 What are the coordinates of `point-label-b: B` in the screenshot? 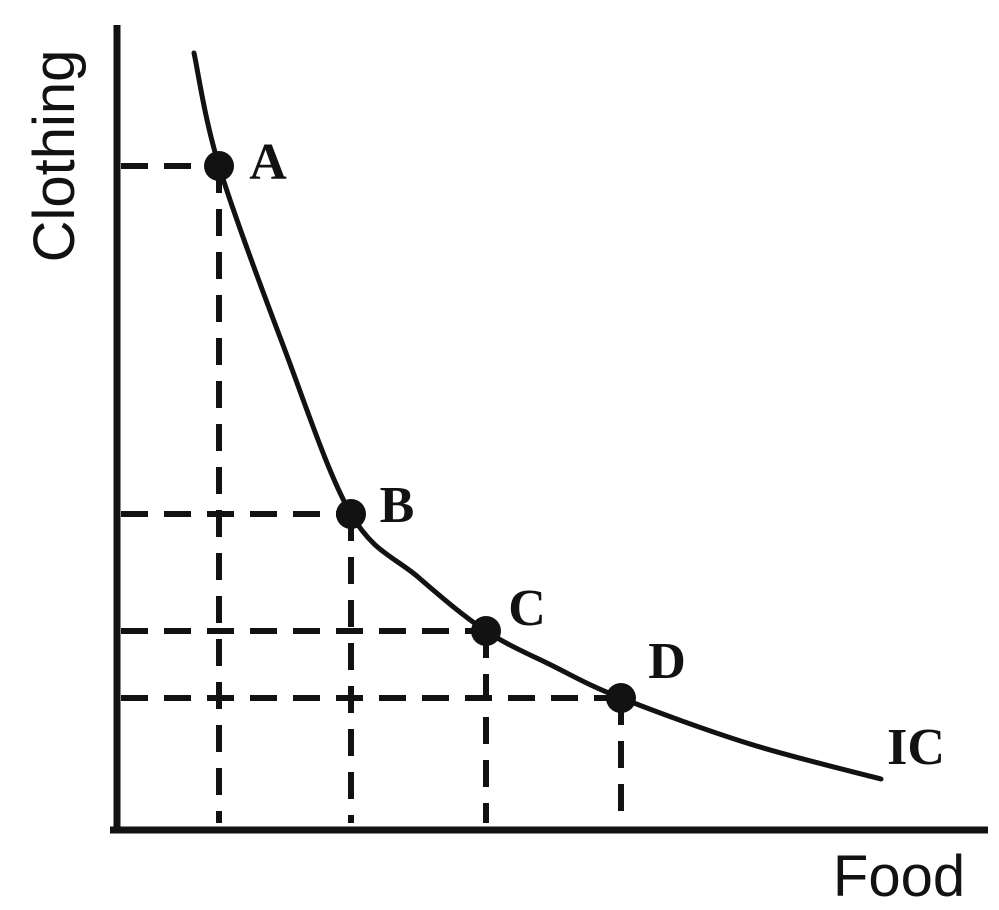 It's located at (397, 505).